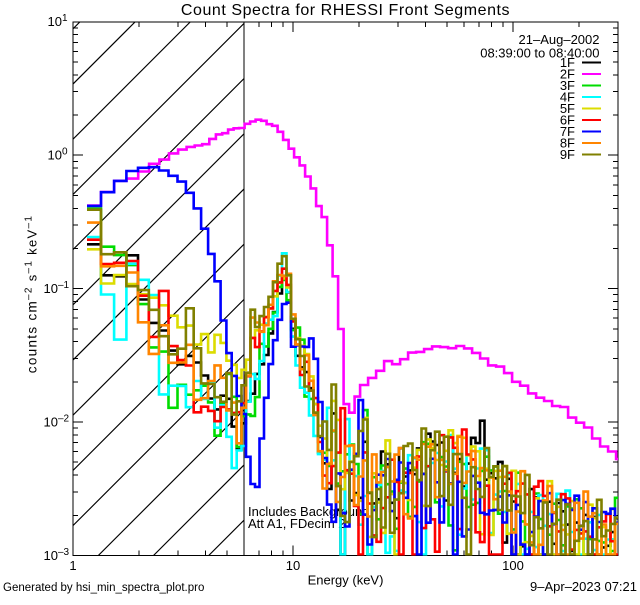 The image size is (640, 605). What do you see at coordinates (567, 74) in the screenshot?
I see `svg-text: 2F` at bounding box center [567, 74].